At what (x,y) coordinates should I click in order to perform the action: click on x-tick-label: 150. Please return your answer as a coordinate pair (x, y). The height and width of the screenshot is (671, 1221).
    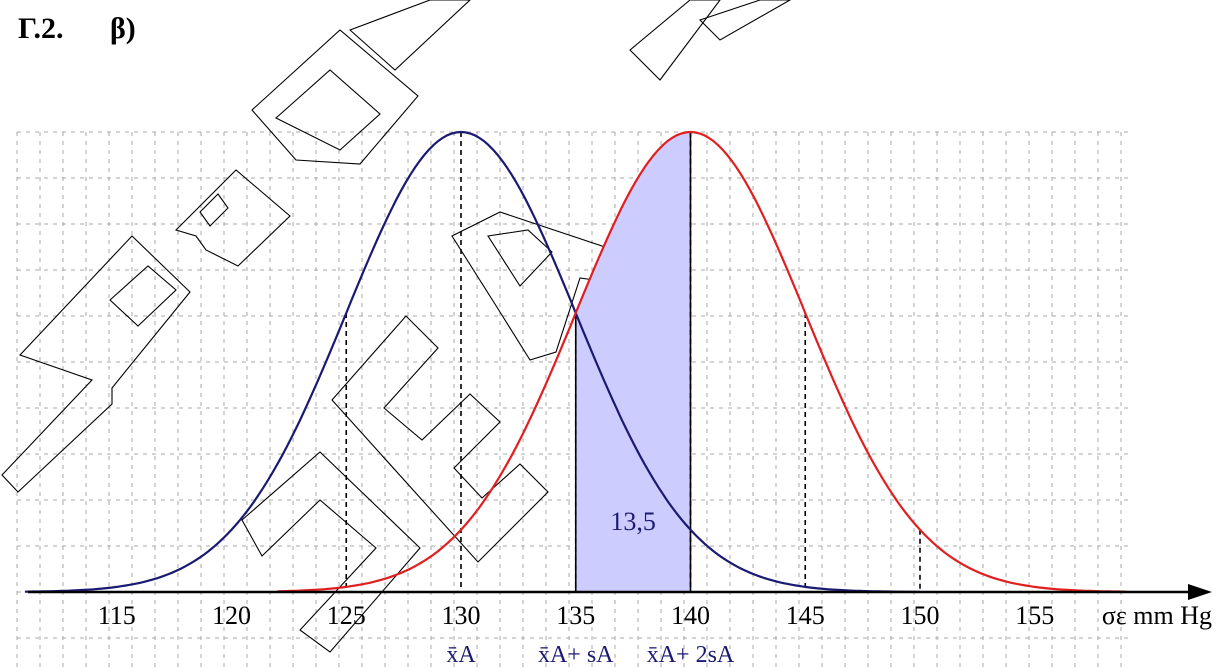
    Looking at the image, I should click on (920, 615).